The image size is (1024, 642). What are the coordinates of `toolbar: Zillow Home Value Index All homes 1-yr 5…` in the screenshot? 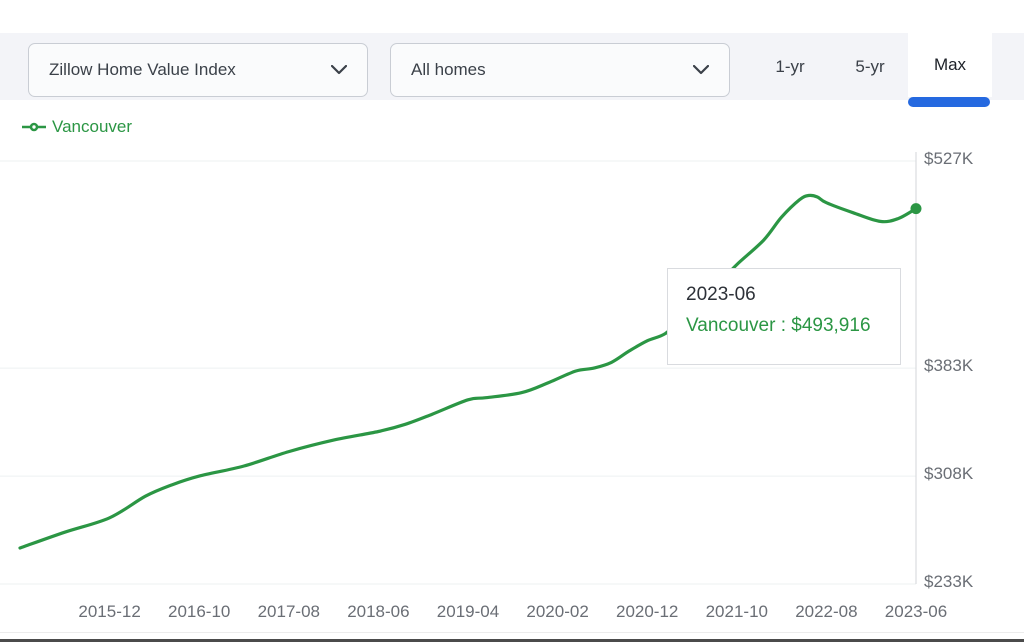 It's located at (512, 70).